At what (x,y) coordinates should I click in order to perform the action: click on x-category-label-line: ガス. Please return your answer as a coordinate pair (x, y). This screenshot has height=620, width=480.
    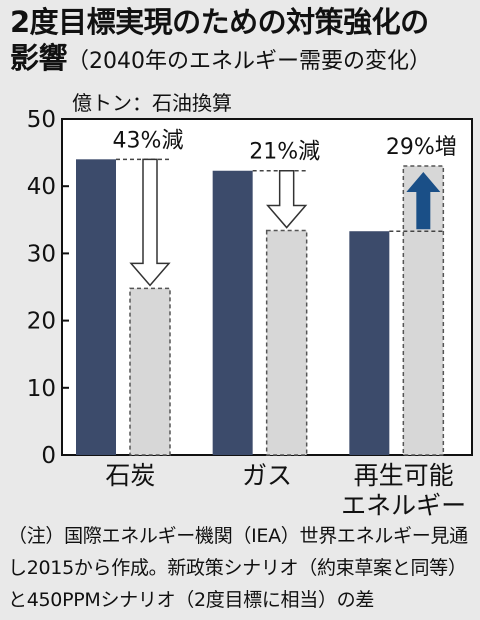
    Looking at the image, I should click on (267, 475).